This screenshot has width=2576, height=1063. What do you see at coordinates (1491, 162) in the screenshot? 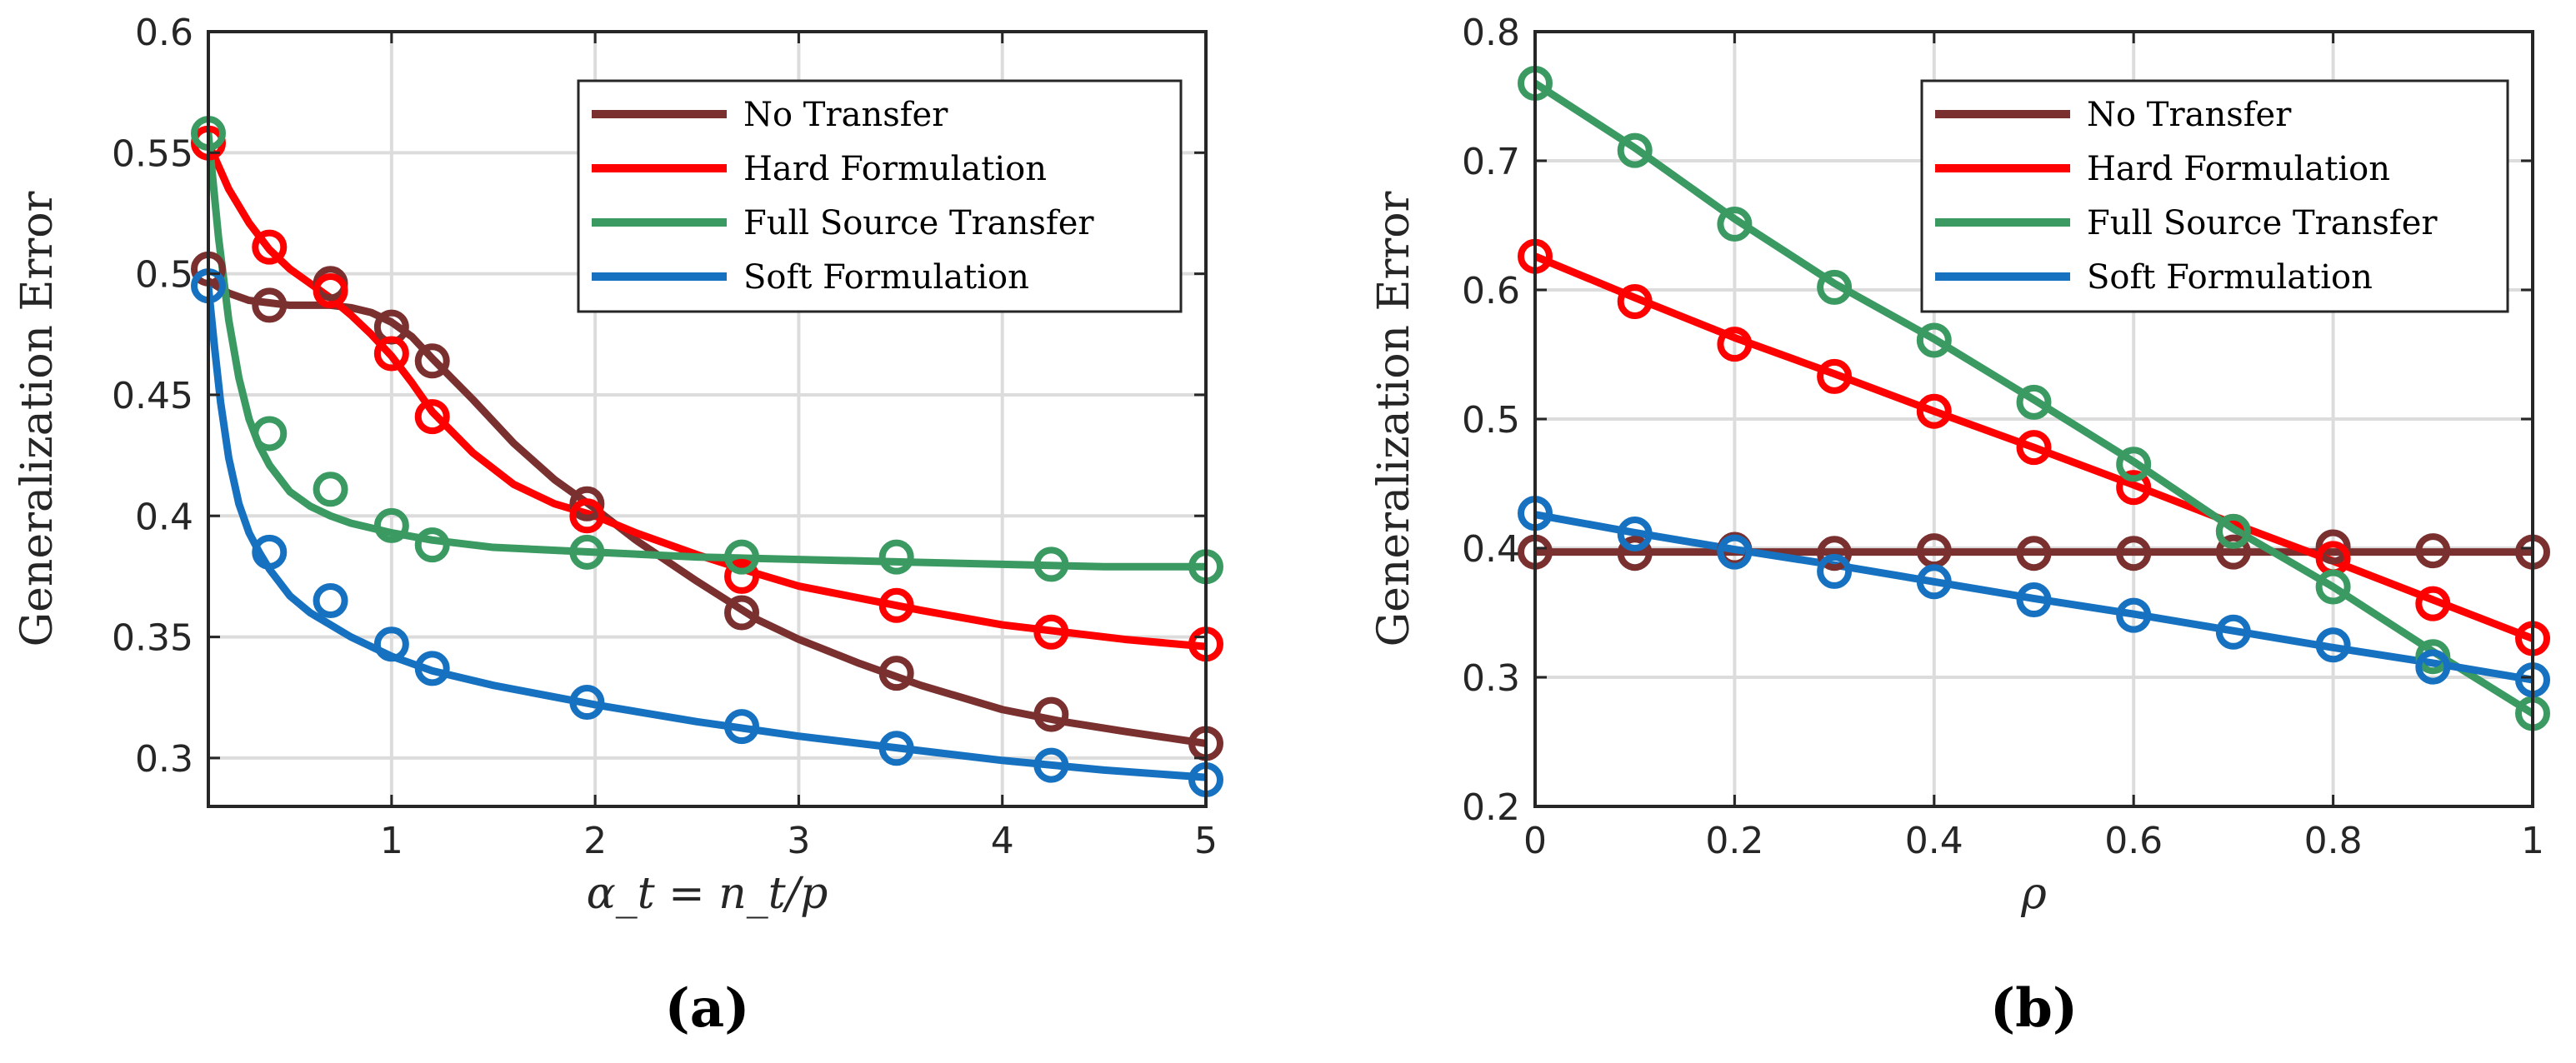
I see `y-tick-label: 0.7` at bounding box center [1491, 162].